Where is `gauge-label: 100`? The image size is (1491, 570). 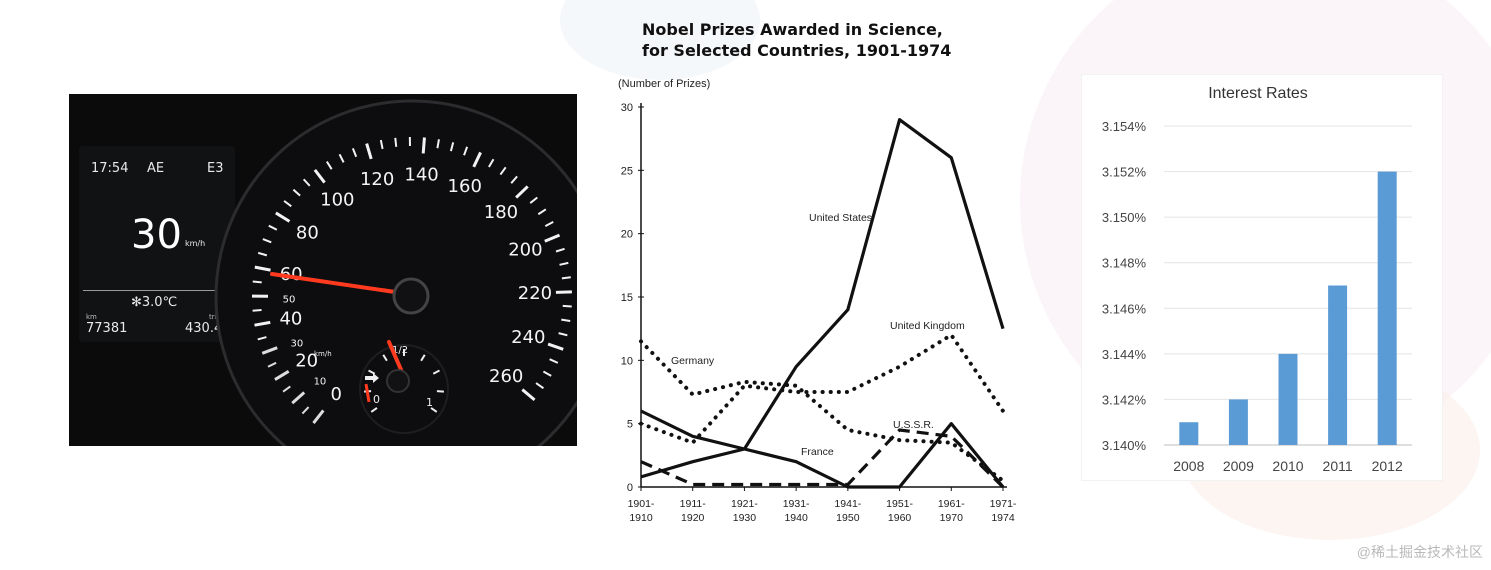 gauge-label: 100 is located at coordinates (337, 199).